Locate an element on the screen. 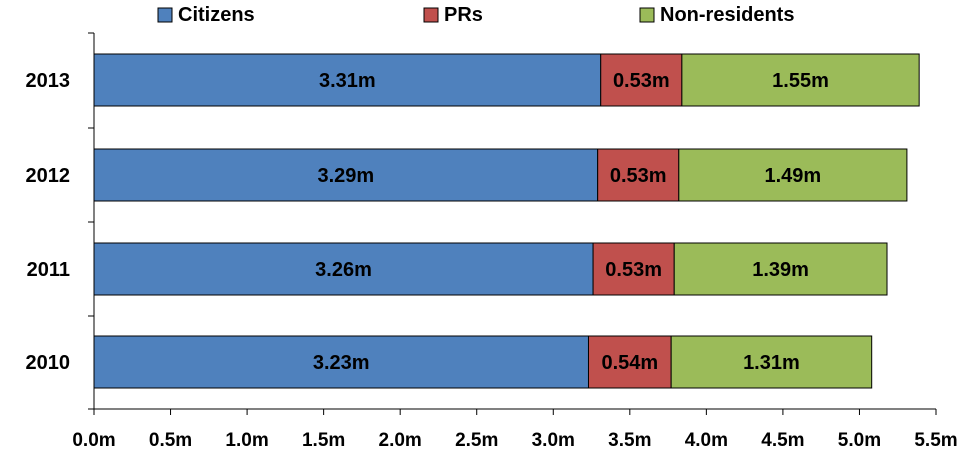 This screenshot has height=458, width=978. x-tick-label-6: 3.0m is located at coordinates (553, 440).